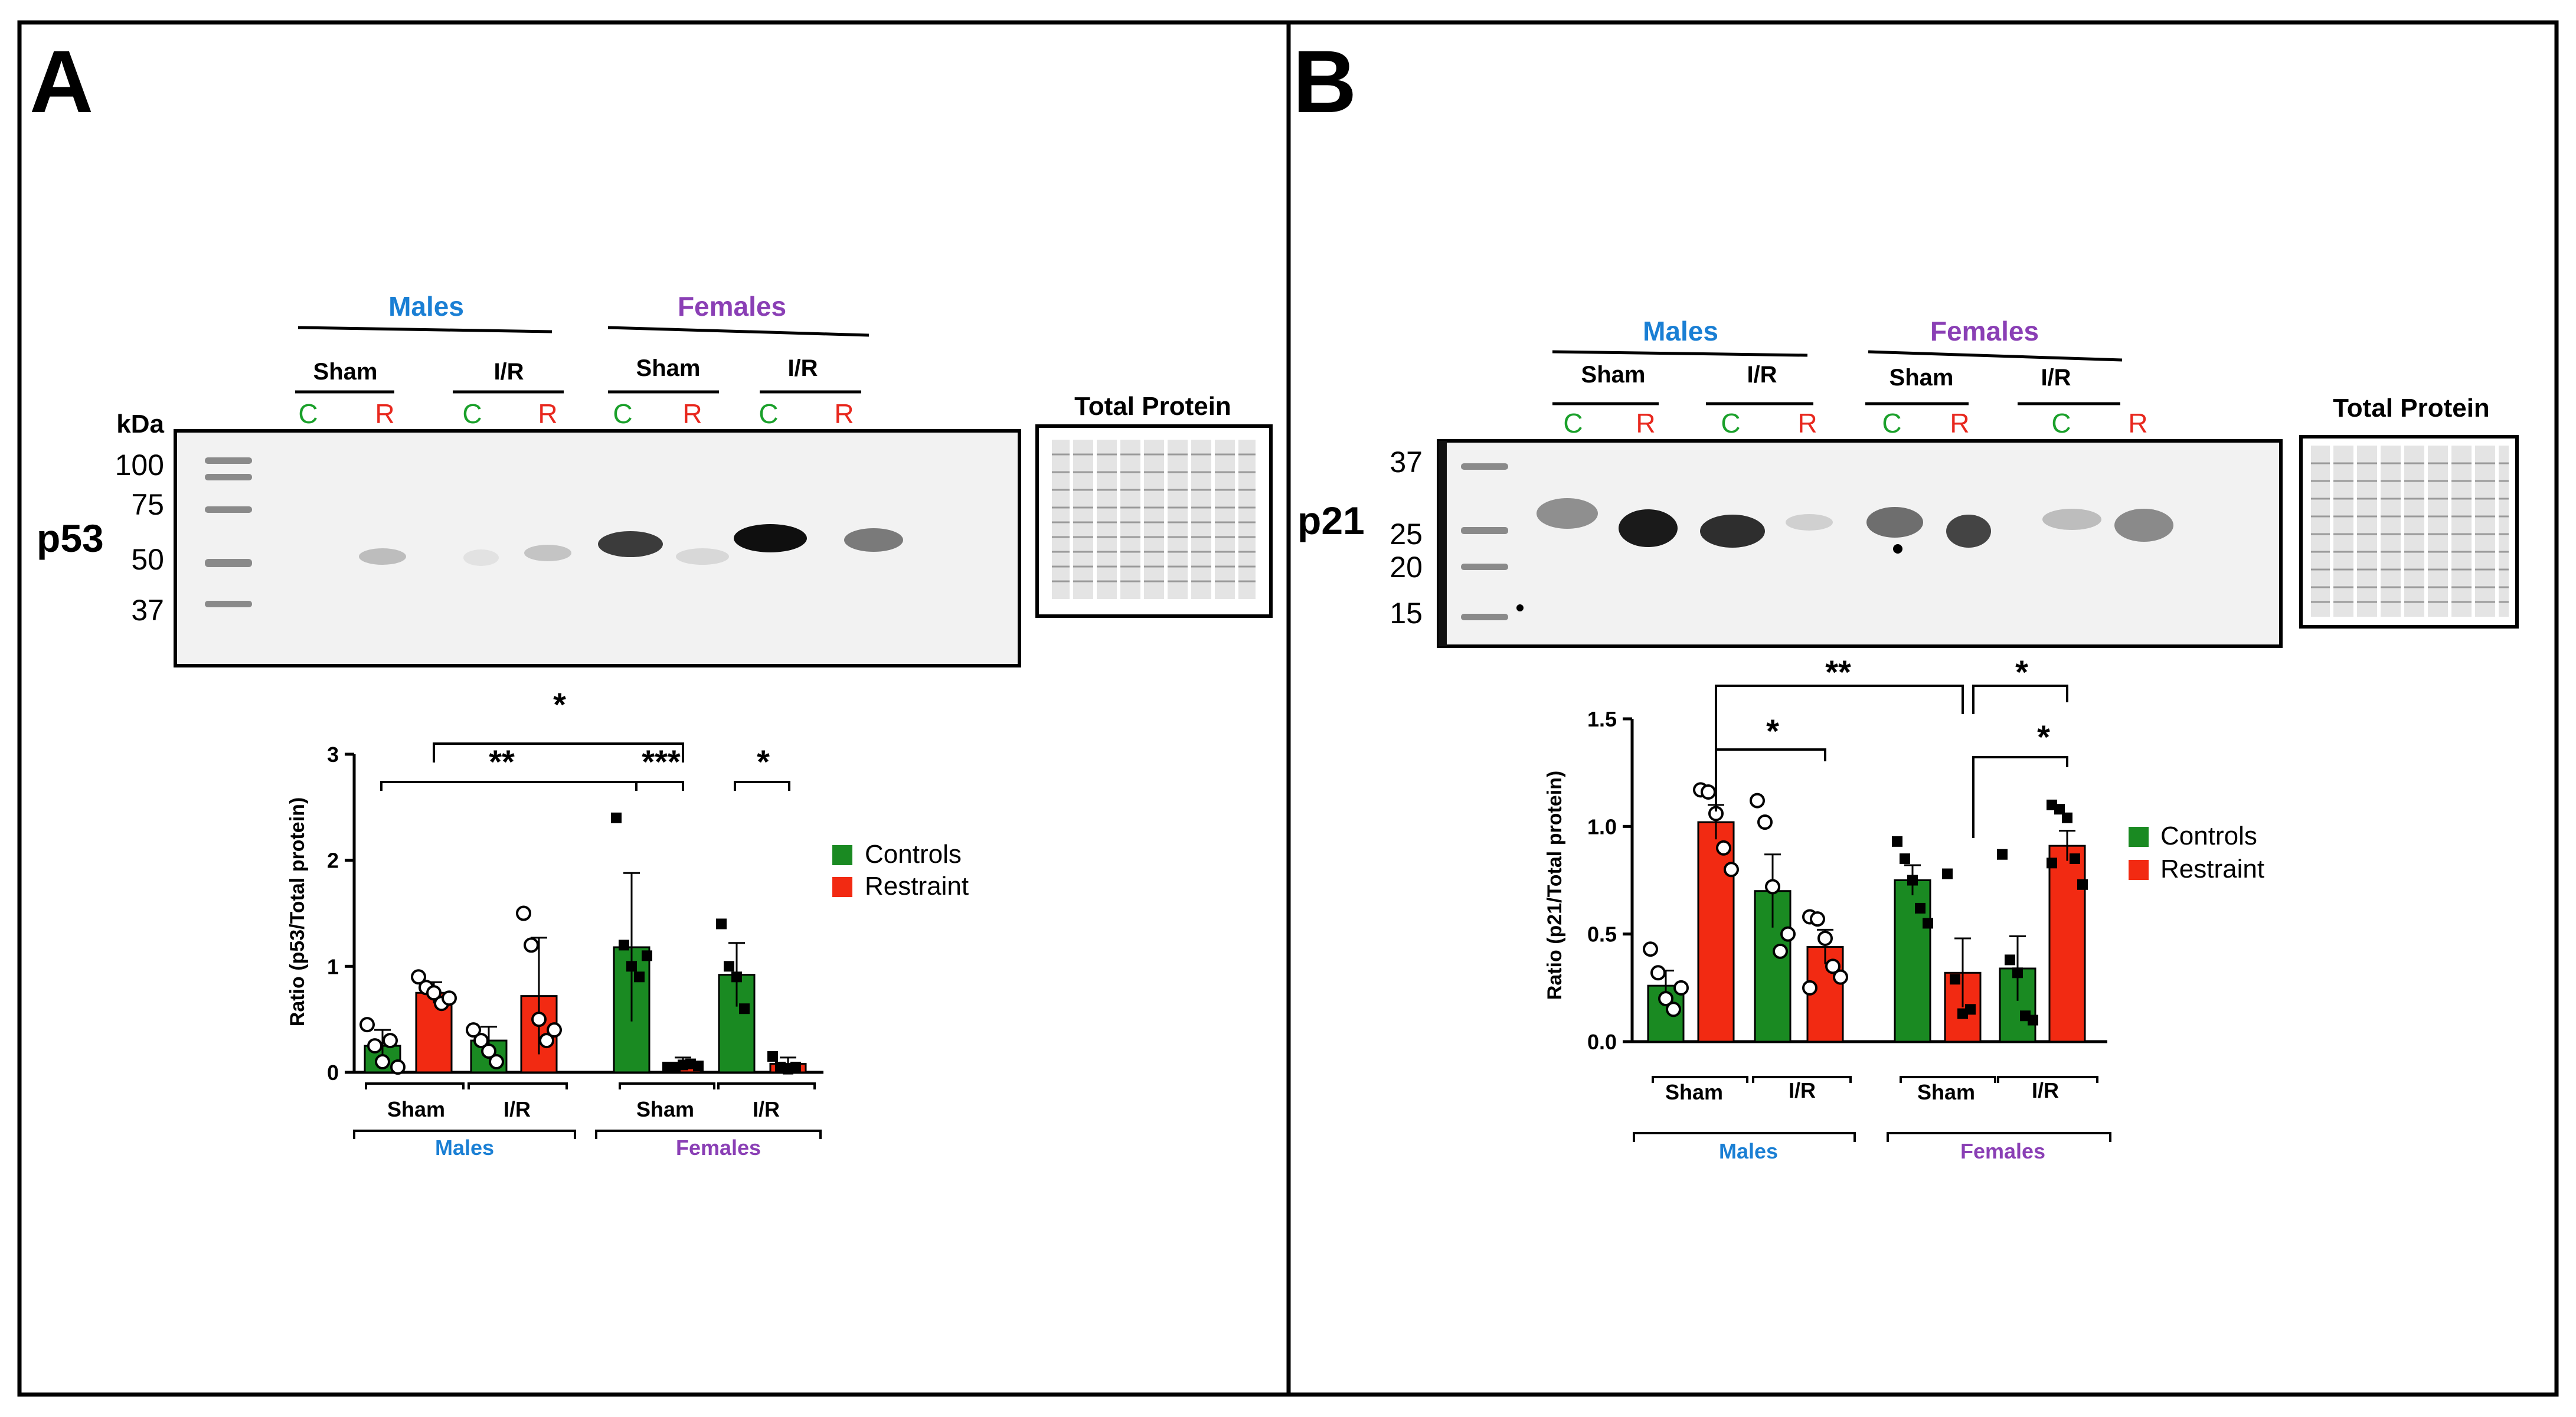 The height and width of the screenshot is (1417, 2576). What do you see at coordinates (345, 372) in the screenshot?
I see `a-male-sham-label: Sham` at bounding box center [345, 372].